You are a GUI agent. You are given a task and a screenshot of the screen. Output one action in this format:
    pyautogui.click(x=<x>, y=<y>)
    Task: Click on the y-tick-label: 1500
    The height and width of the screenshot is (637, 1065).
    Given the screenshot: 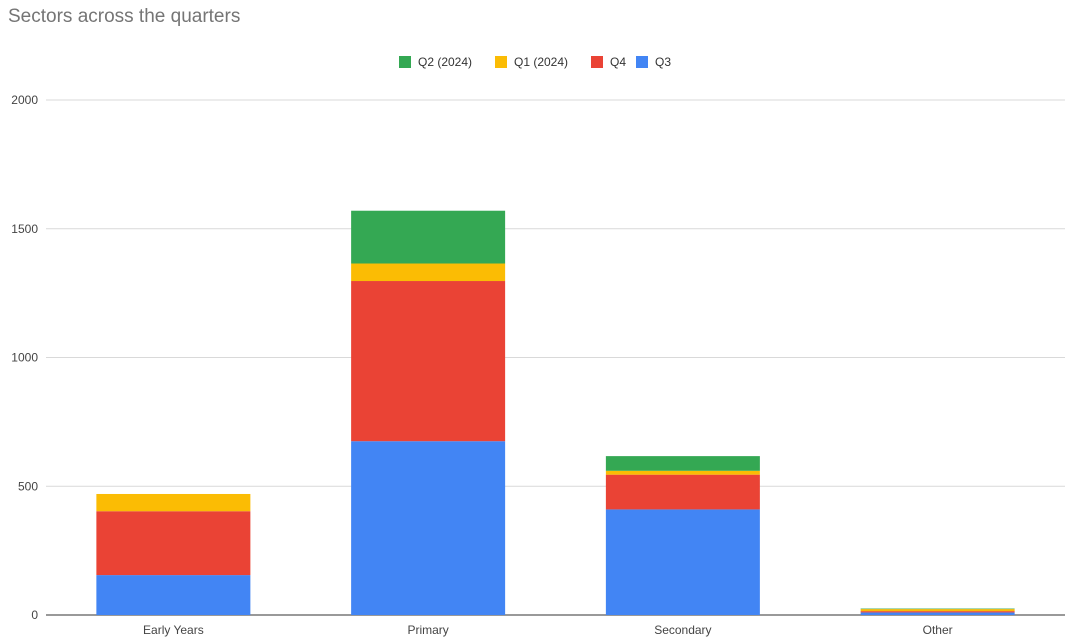 What is the action you would take?
    pyautogui.click(x=24, y=229)
    